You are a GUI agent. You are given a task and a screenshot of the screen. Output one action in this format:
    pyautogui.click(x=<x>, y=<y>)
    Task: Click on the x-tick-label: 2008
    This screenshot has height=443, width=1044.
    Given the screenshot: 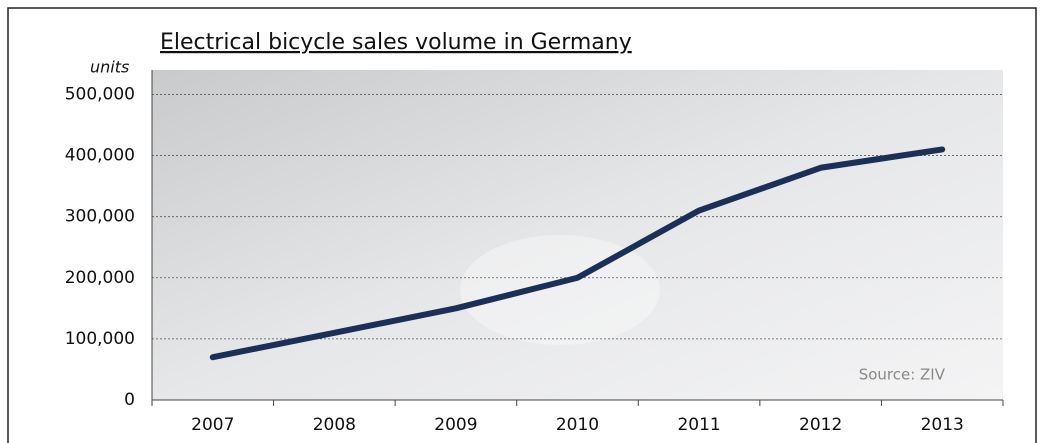 What is the action you would take?
    pyautogui.click(x=334, y=425)
    